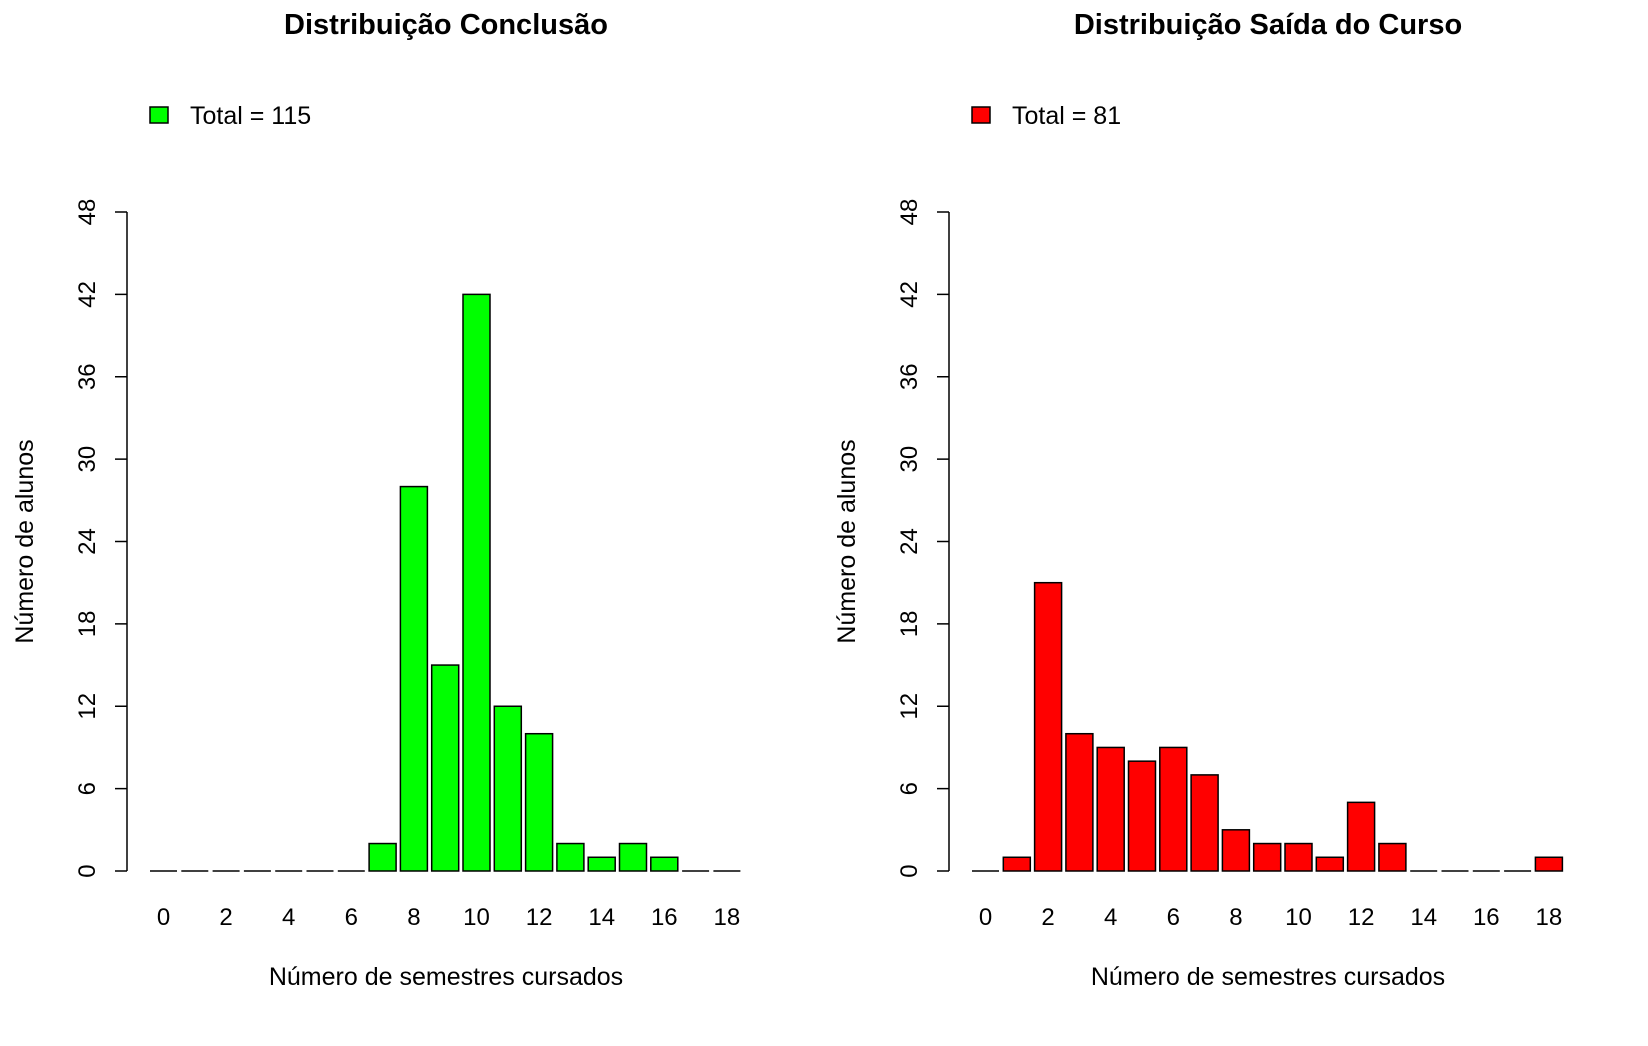 This screenshot has height=1046, width=1648. I want to click on chart-title: Distribuição Saída do Curso, so click(1268, 25).